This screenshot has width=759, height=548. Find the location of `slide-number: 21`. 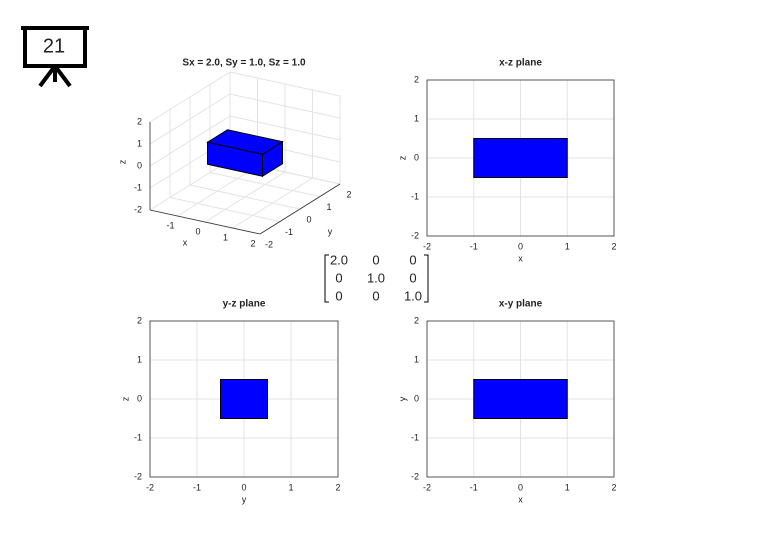

slide-number: 21 is located at coordinates (54, 46).